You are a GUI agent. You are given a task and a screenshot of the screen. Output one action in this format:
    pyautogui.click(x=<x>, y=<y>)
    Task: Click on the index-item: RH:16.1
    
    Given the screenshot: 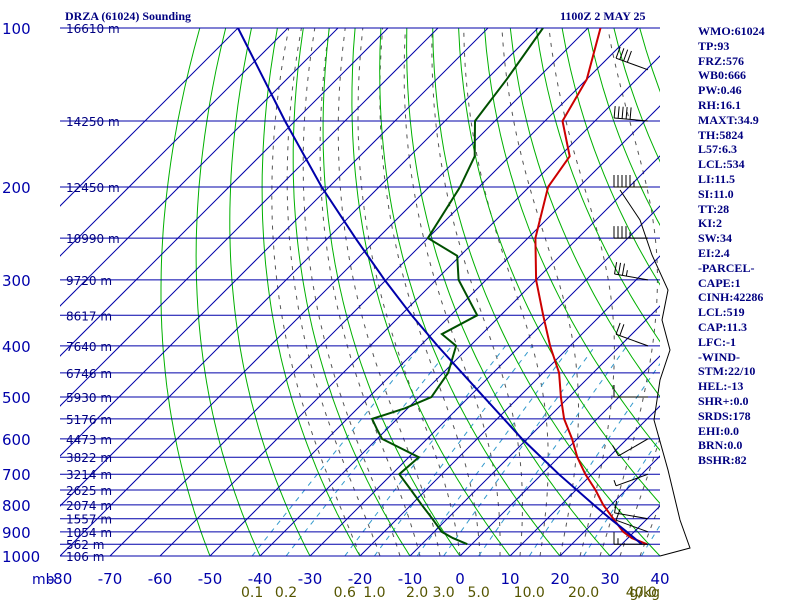 What is the action you would take?
    pyautogui.click(x=719, y=104)
    